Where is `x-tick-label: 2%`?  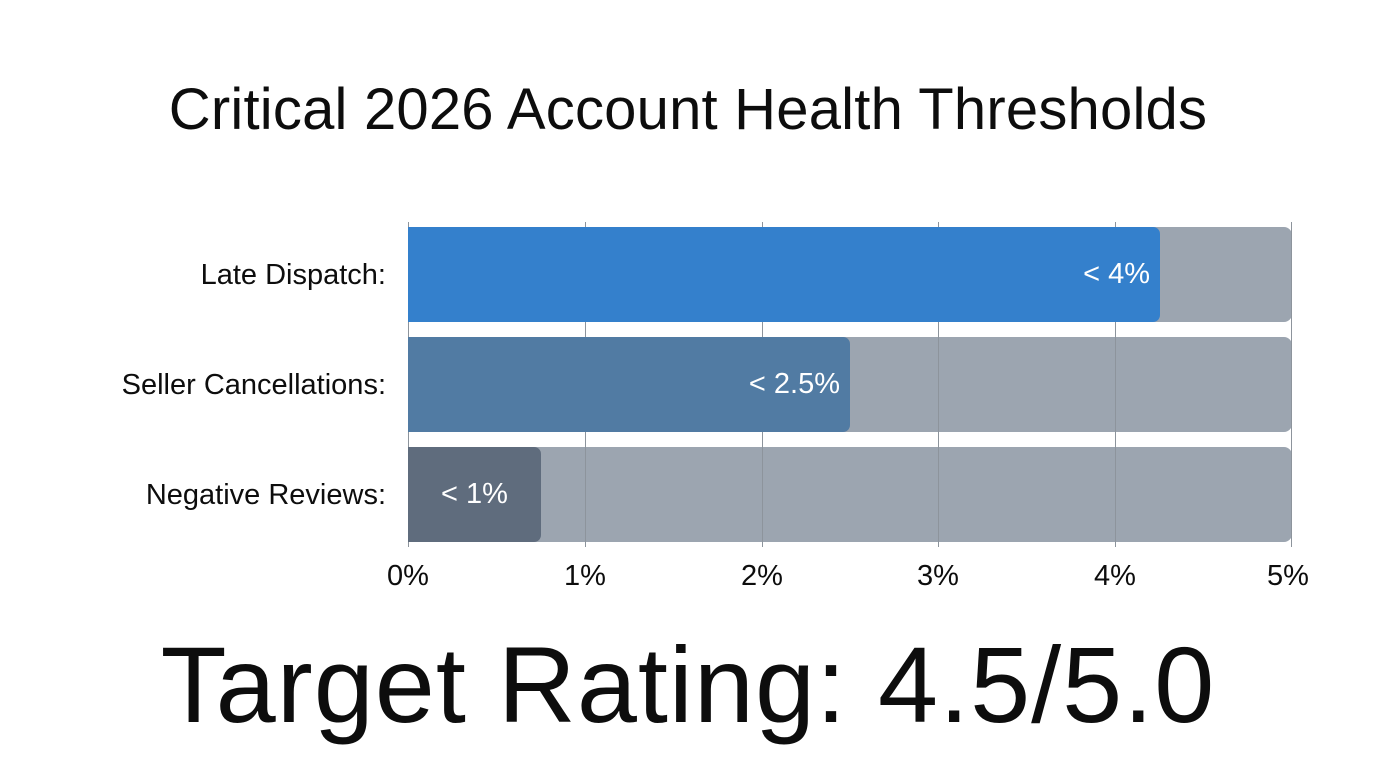 x-tick-label: 2% is located at coordinates (762, 576).